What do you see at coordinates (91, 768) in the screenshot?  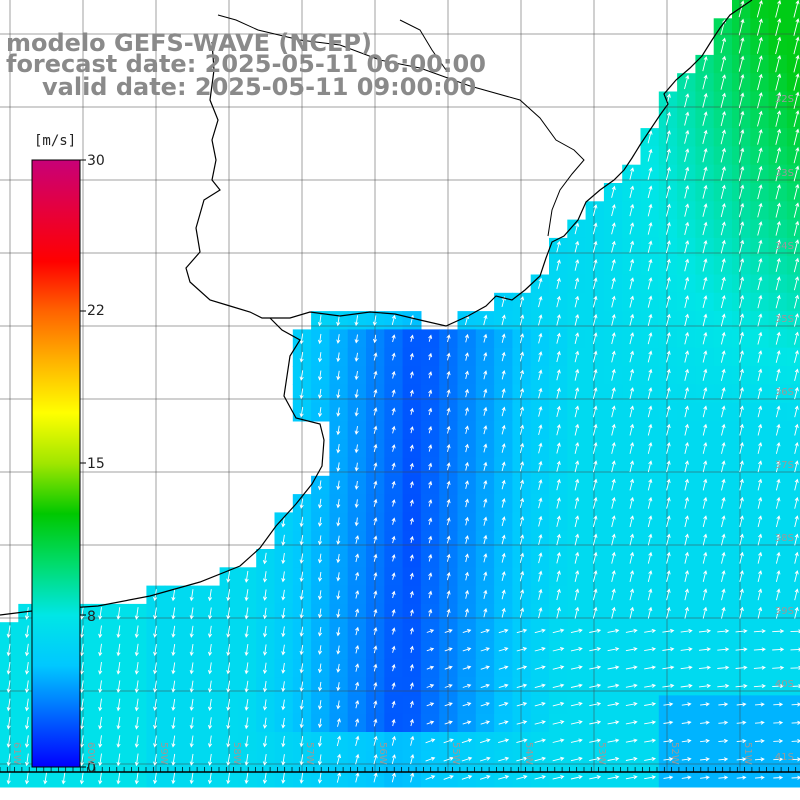 I see `colorbar-tick-0: 0` at bounding box center [91, 768].